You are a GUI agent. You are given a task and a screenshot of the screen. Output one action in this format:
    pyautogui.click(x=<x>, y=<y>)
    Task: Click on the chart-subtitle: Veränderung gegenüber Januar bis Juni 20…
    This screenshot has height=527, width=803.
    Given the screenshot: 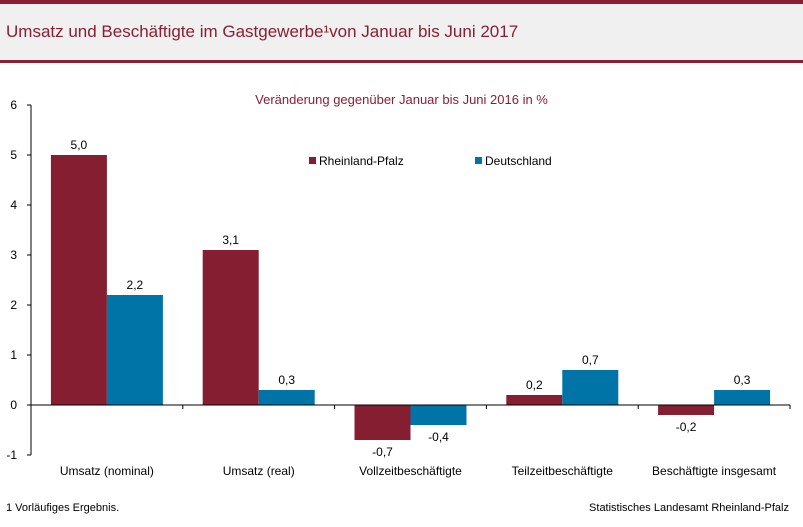 What is the action you would take?
    pyautogui.click(x=401, y=99)
    